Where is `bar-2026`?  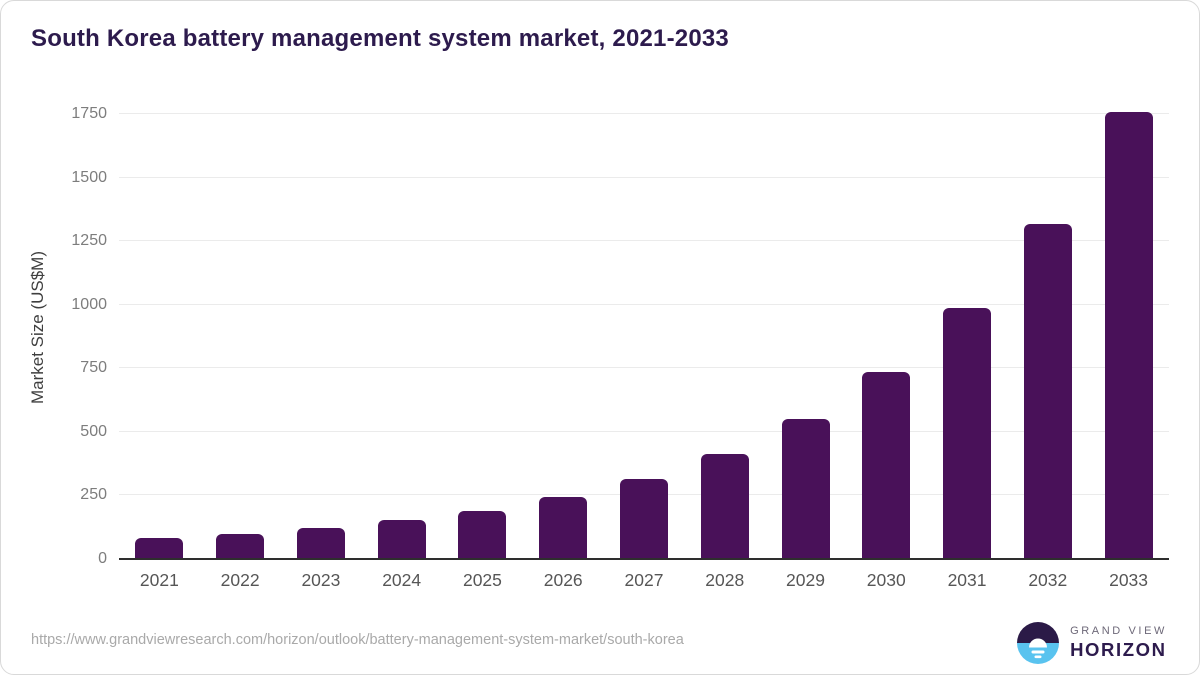 bar-2026 is located at coordinates (563, 528).